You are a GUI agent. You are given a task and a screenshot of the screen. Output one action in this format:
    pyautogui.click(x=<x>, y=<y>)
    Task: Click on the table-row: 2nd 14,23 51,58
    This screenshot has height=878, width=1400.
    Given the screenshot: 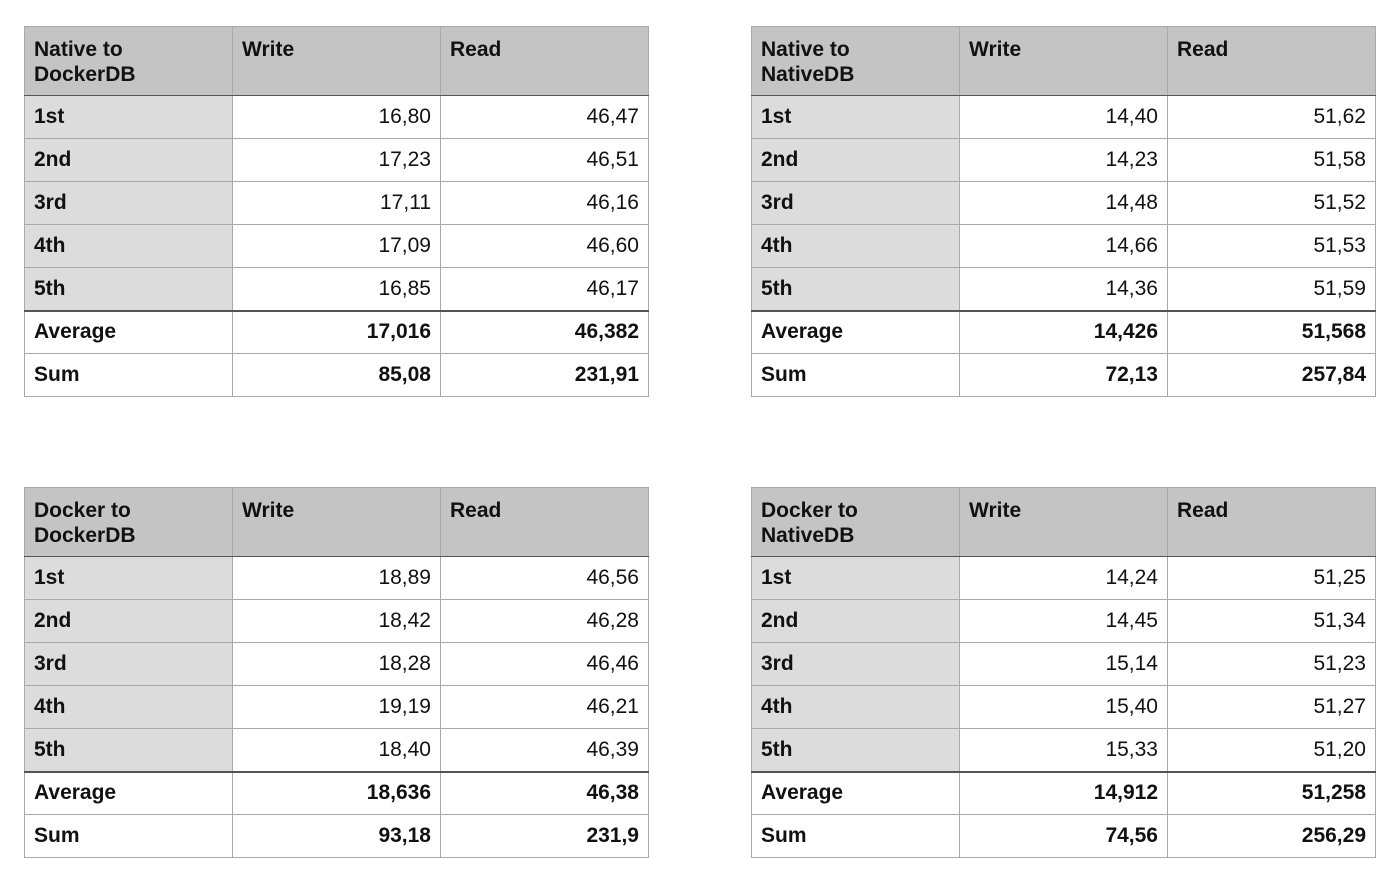 What is the action you would take?
    pyautogui.click(x=1063, y=160)
    